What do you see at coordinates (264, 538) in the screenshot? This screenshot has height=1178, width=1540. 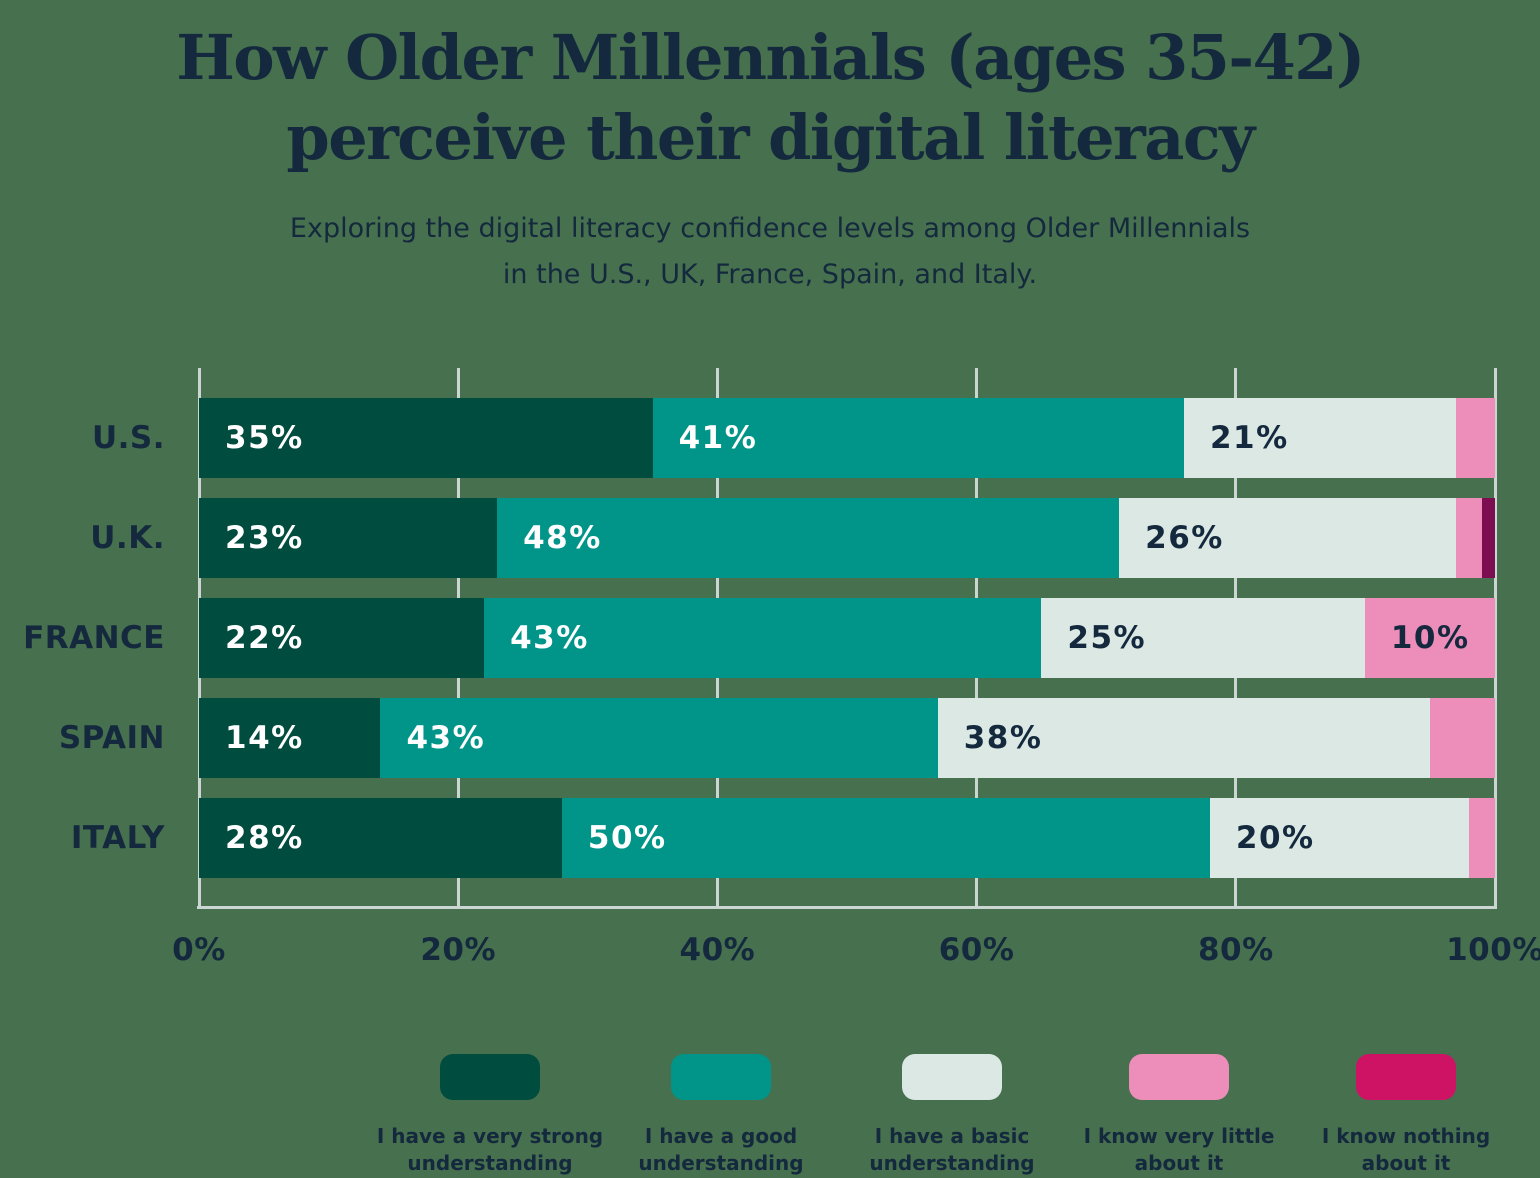 I see `bar-segment-label: 23%` at bounding box center [264, 538].